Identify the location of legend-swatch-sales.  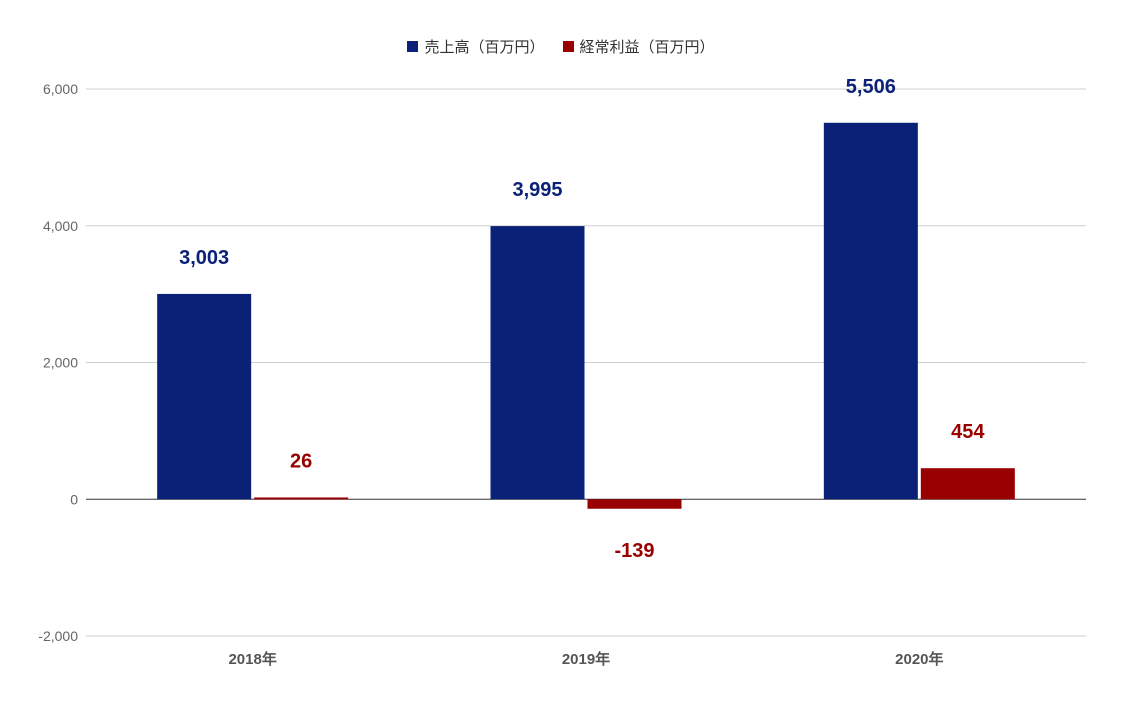
(413, 46).